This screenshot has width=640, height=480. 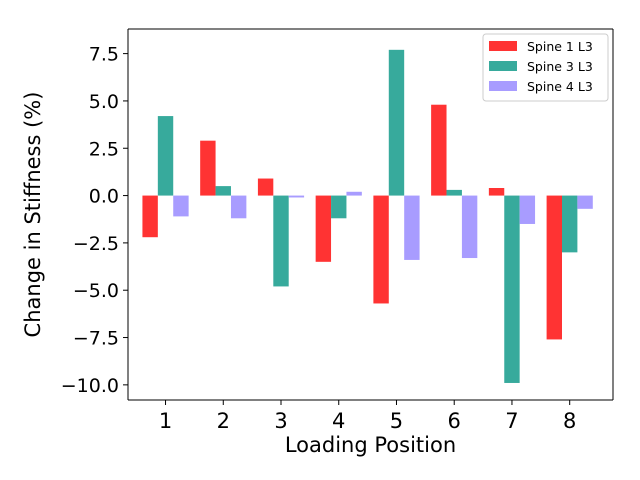 I want to click on y-tick-label: 2.5, so click(x=104, y=149).